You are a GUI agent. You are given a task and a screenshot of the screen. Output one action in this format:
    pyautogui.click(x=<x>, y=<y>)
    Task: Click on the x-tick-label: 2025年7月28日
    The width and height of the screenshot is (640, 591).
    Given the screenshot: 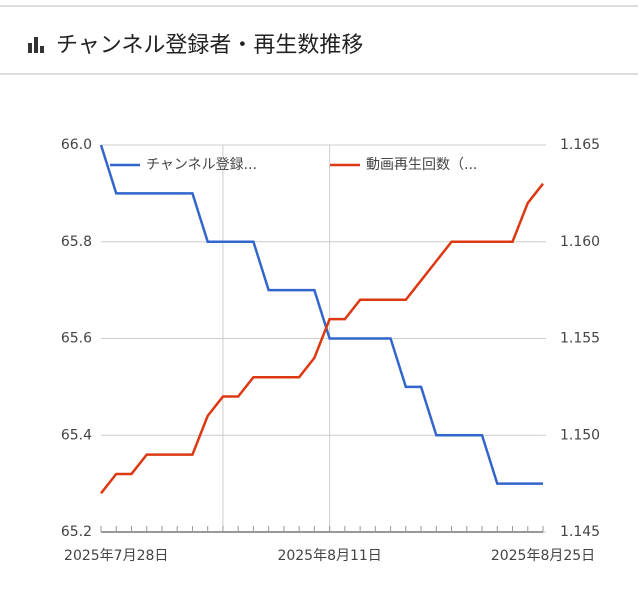 What is the action you would take?
    pyautogui.click(x=116, y=556)
    